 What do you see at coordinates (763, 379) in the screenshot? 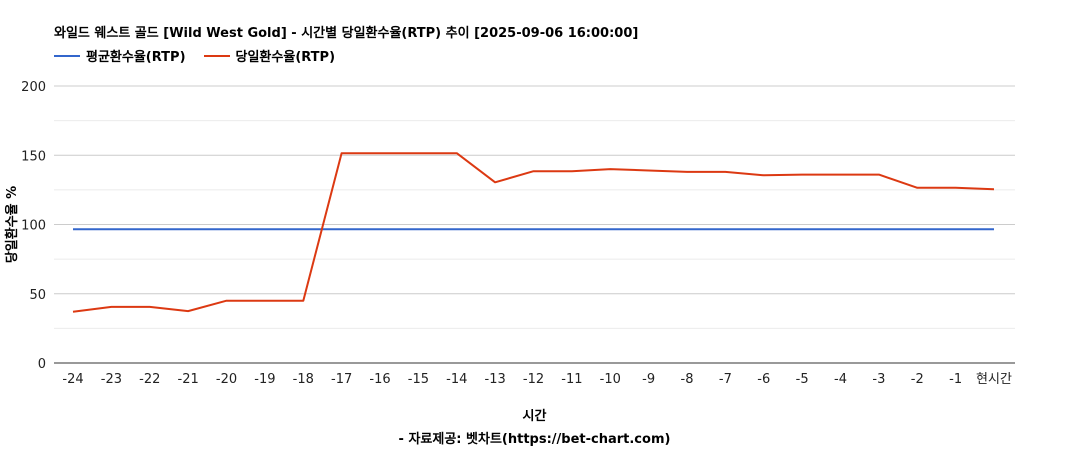
I see `x-tick-label: -6` at bounding box center [763, 379].